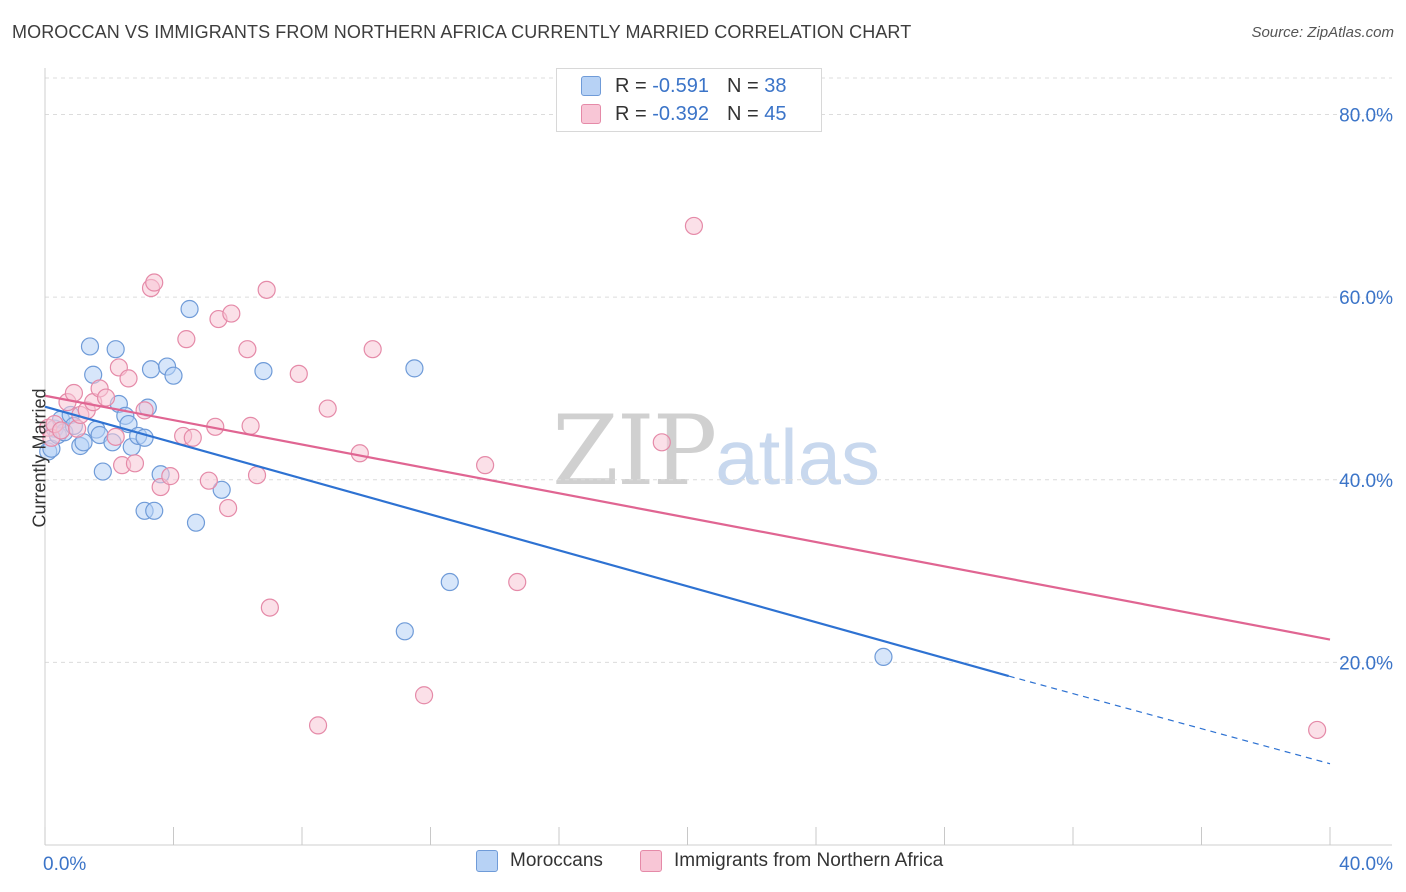 The image size is (1406, 892). I want to click on r-value: -0.392, so click(680, 113).